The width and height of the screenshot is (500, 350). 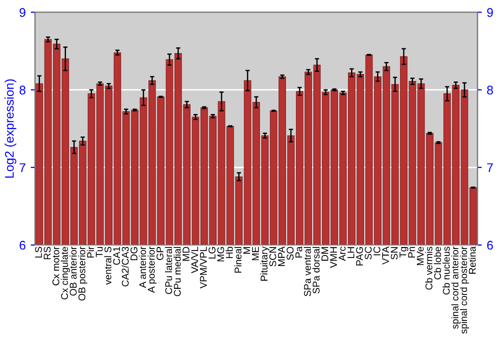 What do you see at coordinates (307, 271) in the screenshot?
I see `x-tick-label: SPa ventral` at bounding box center [307, 271].